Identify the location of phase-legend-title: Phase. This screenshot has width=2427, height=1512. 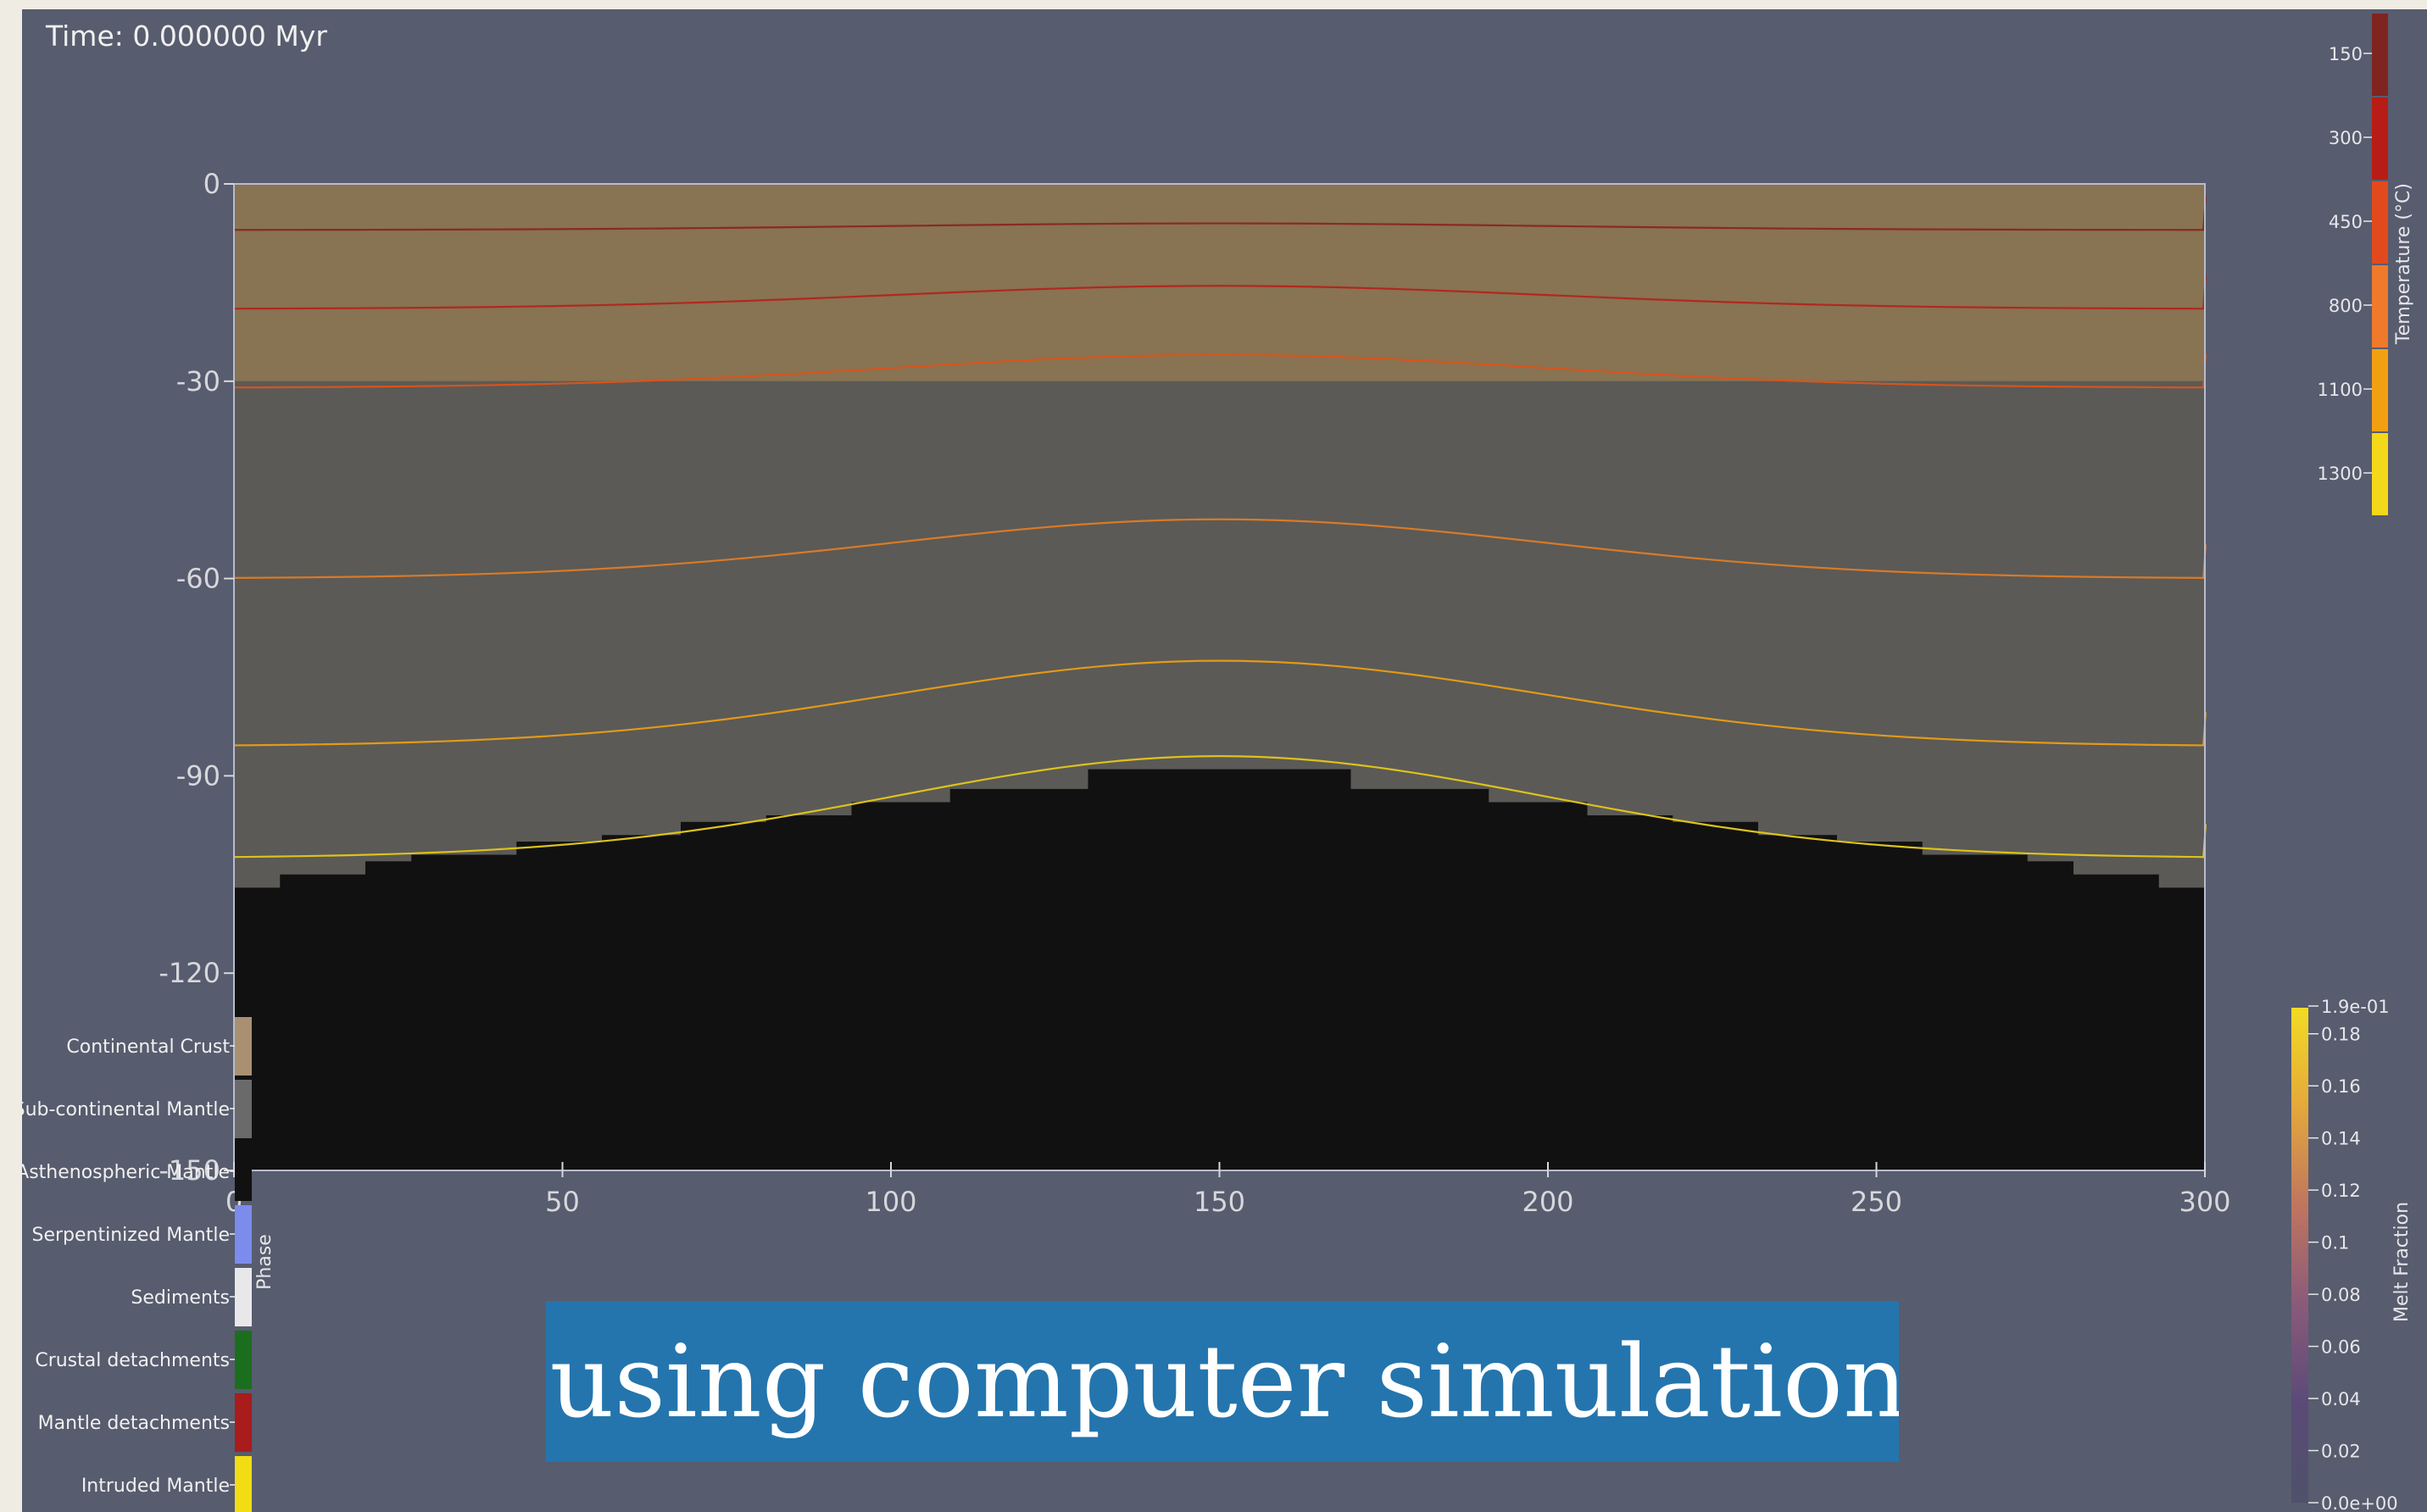
(265, 1262).